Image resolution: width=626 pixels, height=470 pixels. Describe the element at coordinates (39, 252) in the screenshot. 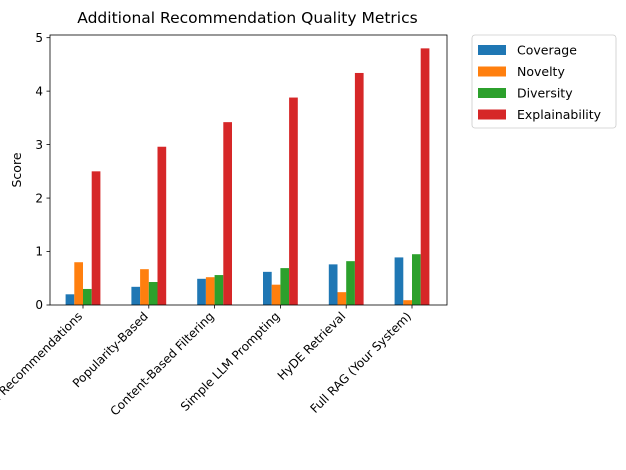

I see `y-tick-label: 1` at that location.